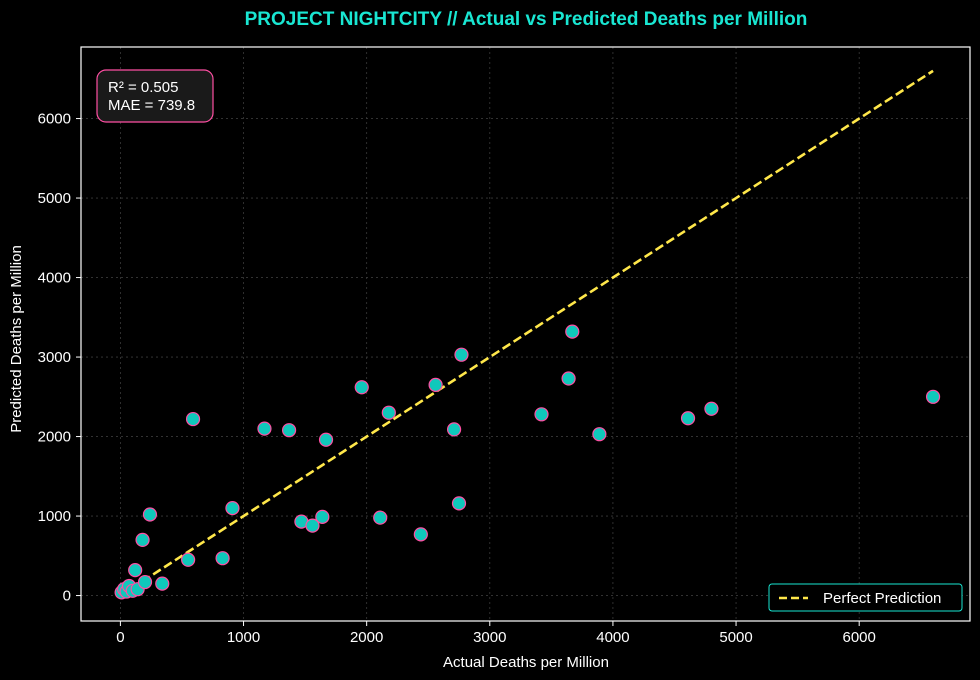  Describe the element at coordinates (151, 105) in the screenshot. I see `mae-text: MAE = 739.8` at that location.